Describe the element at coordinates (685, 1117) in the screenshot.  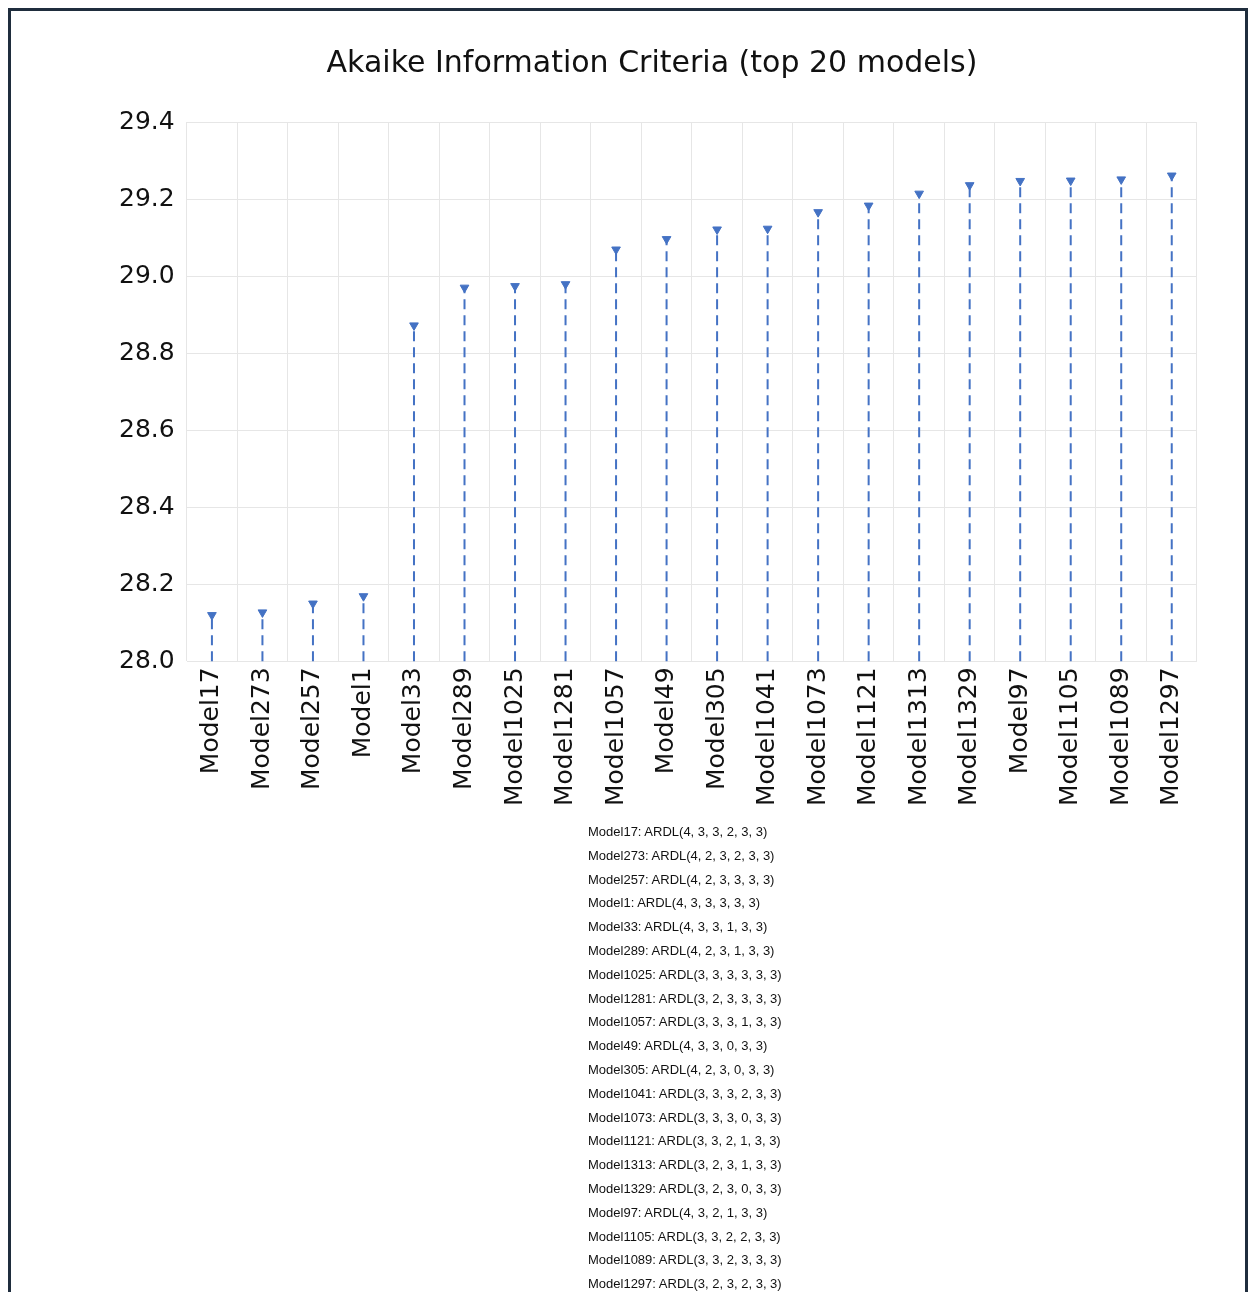
I see `text: Model1073: ARDL(3, 3, 3, 0, 3, 3)` at that location.